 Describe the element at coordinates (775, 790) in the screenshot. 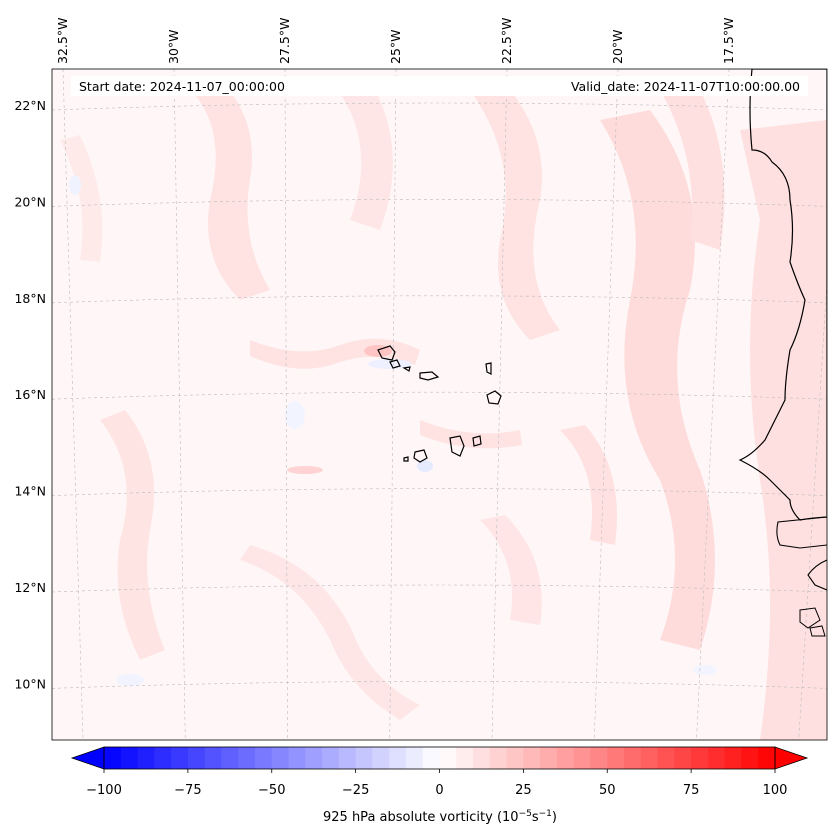

I see `colorbar-tick-label: 100` at that location.